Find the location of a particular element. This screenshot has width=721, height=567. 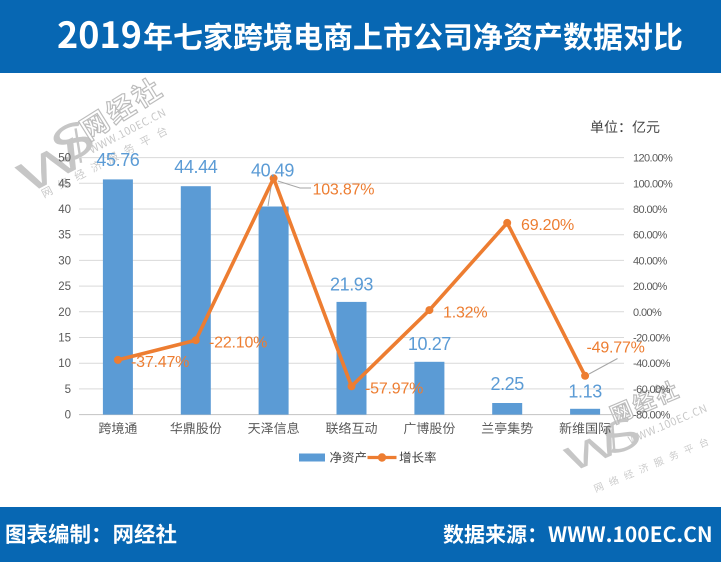

svg-text: 1.13 is located at coordinates (585, 392).